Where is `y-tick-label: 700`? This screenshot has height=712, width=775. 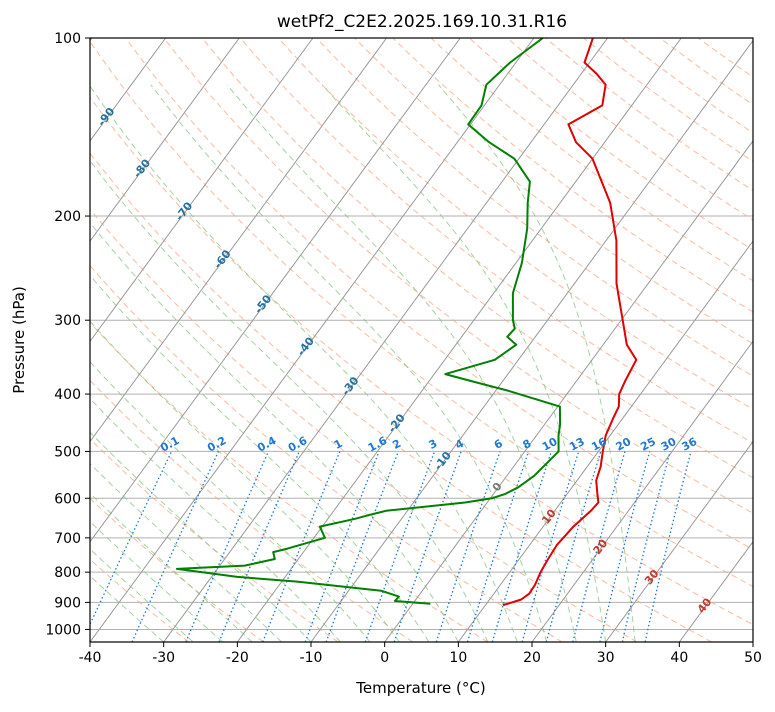
y-tick-label: 700 is located at coordinates (67, 539).